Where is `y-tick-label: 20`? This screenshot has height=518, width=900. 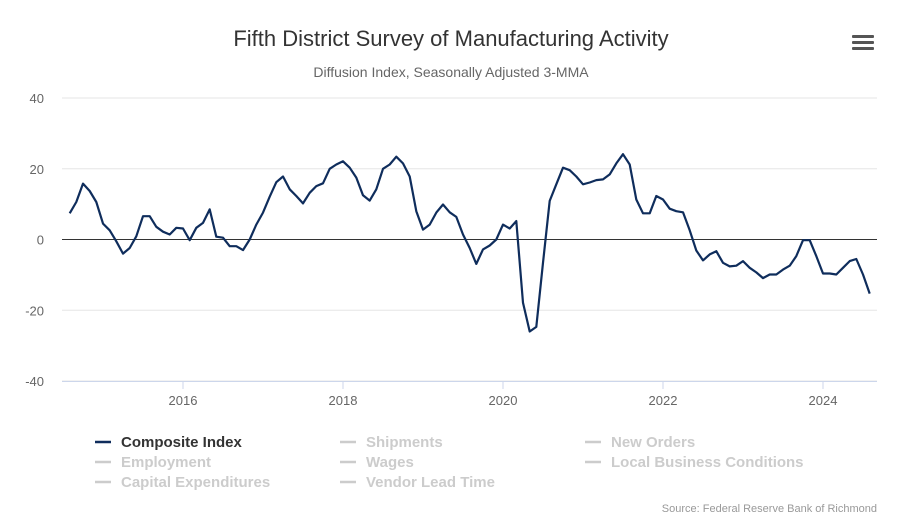 y-tick-label: 20 is located at coordinates (37, 169).